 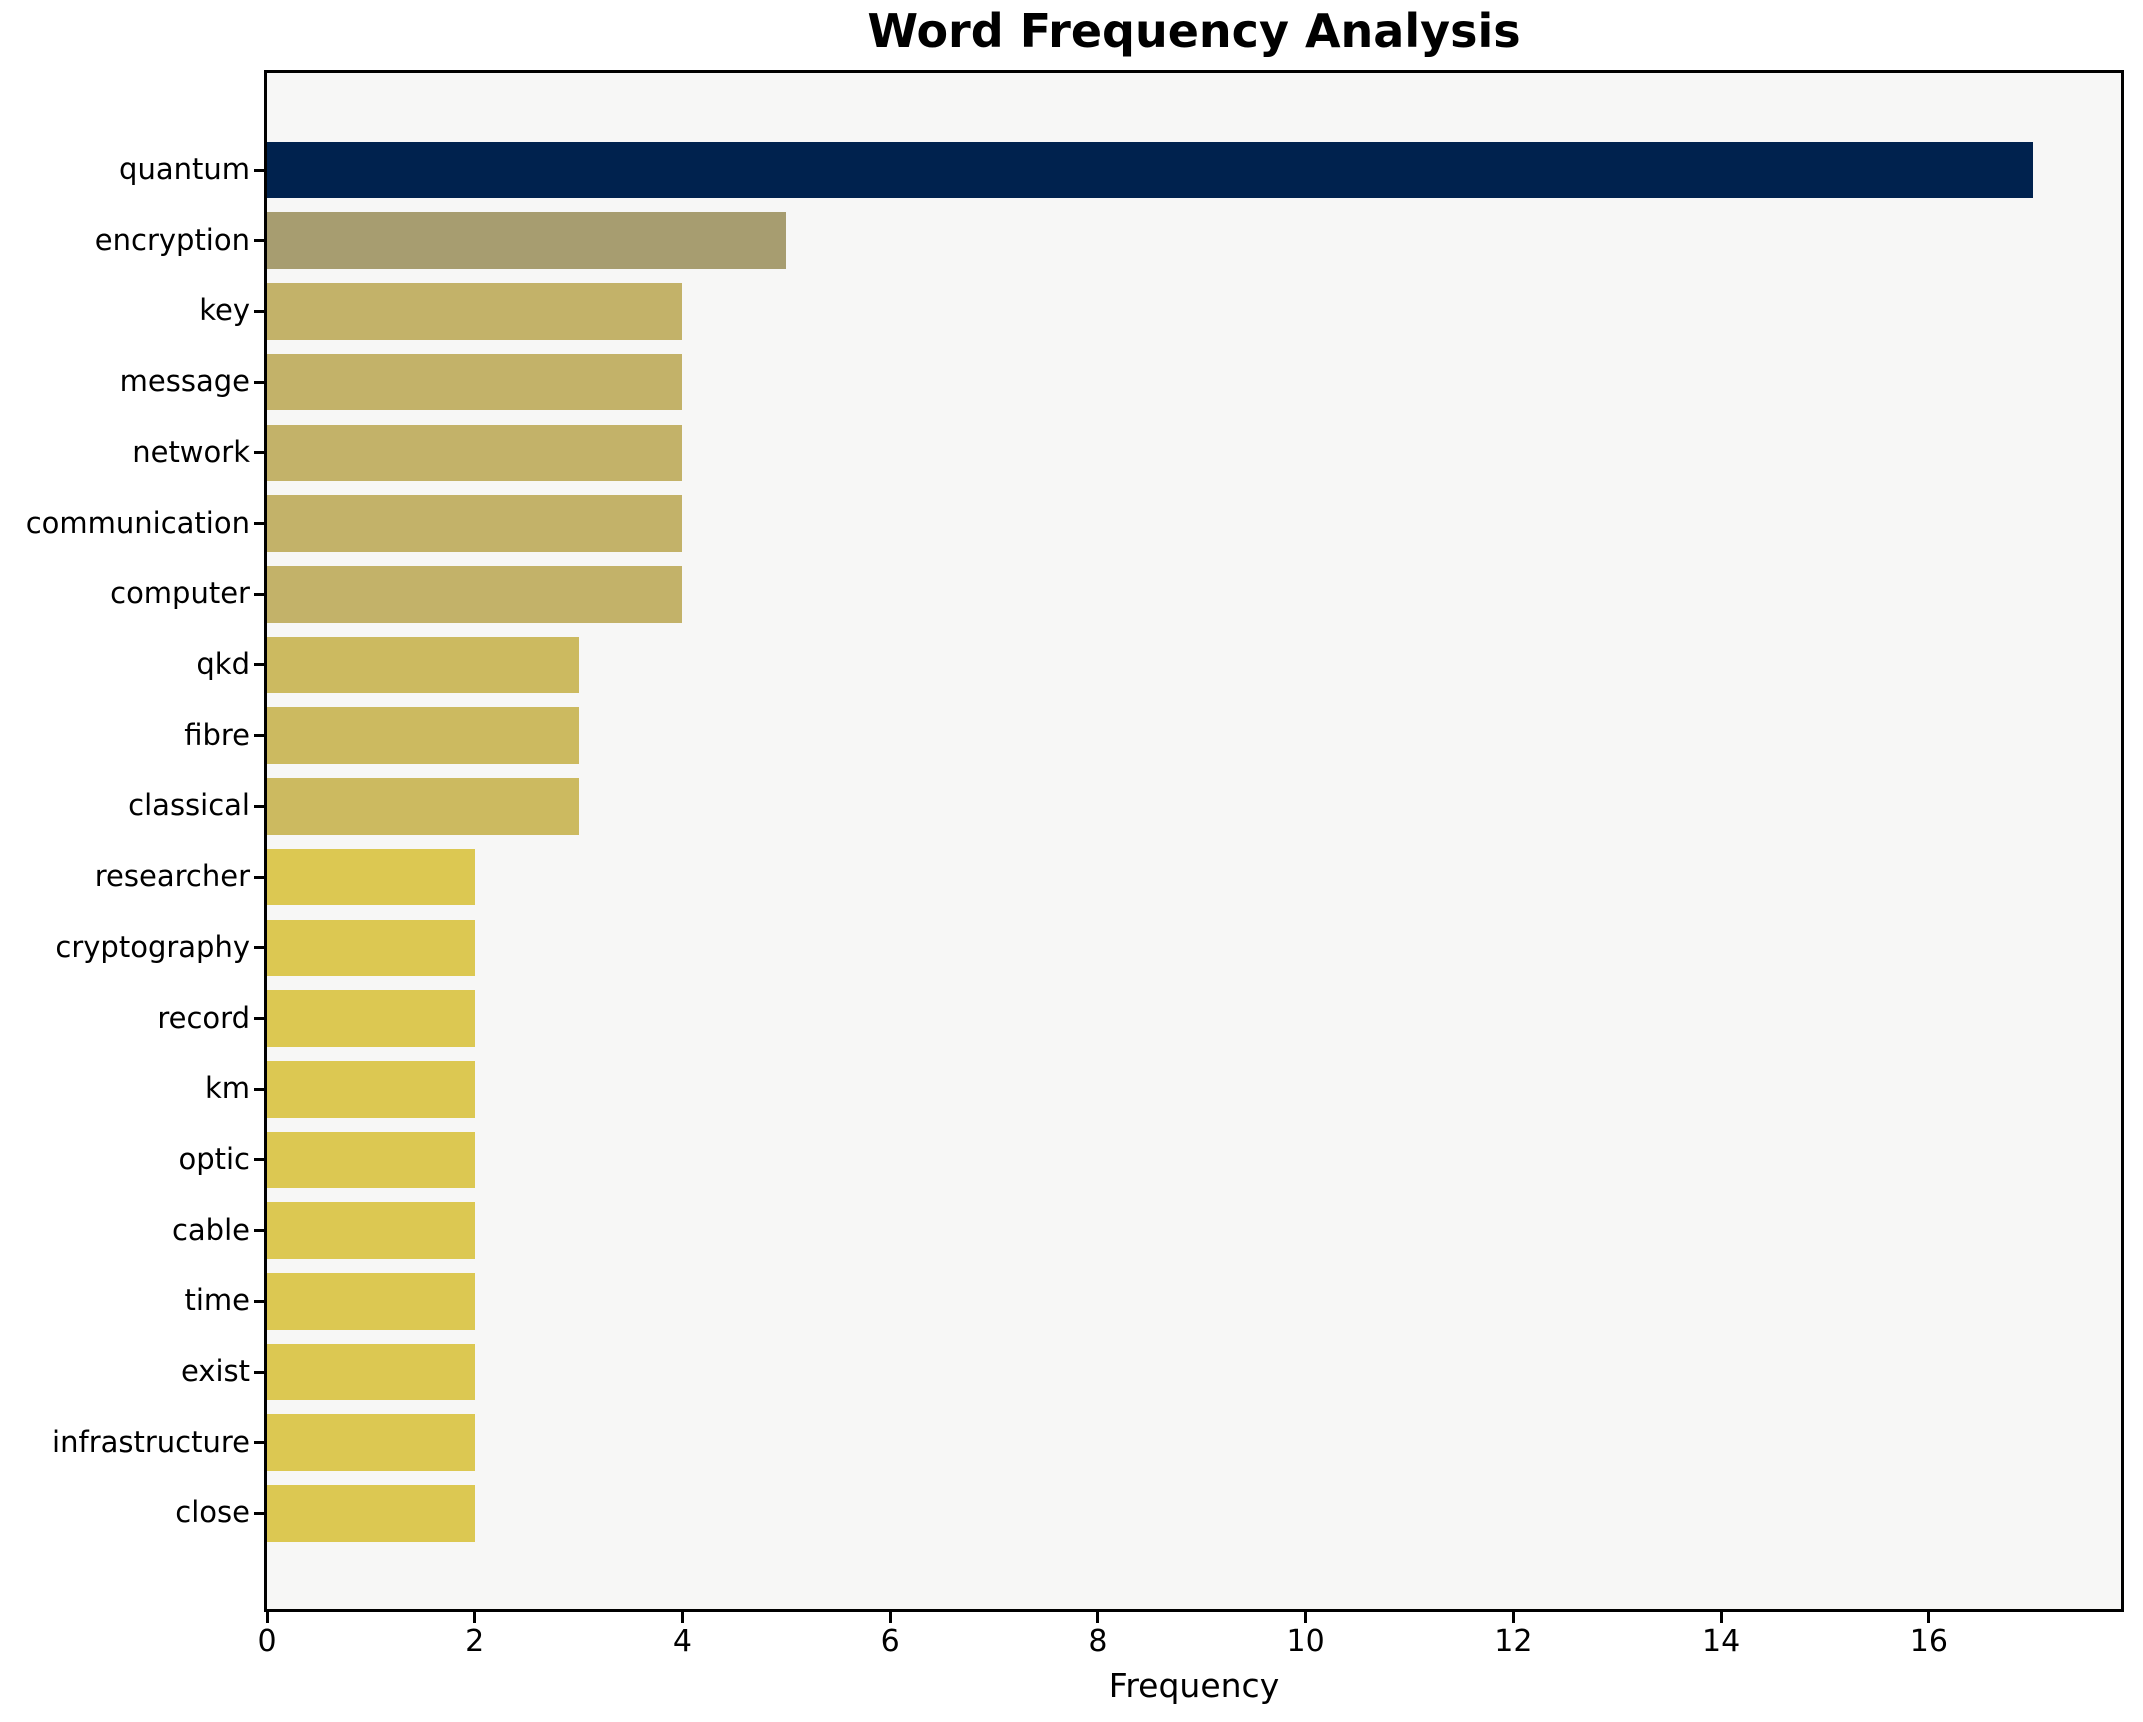 What do you see at coordinates (475, 382) in the screenshot?
I see `bar-message` at bounding box center [475, 382].